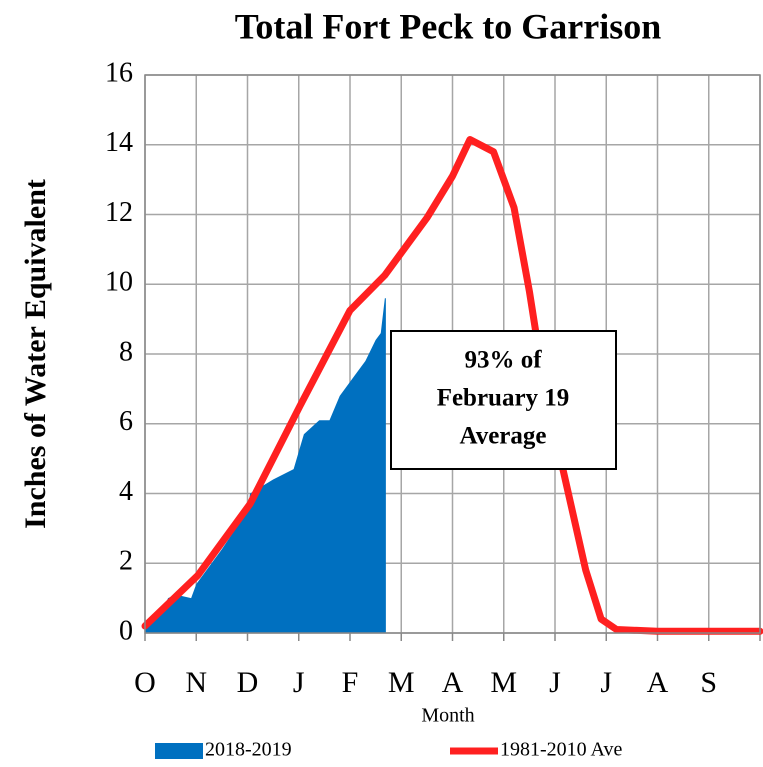 Image resolution: width=763 pixels, height=767 pixels. I want to click on y-tick-label: 4, so click(126, 491).